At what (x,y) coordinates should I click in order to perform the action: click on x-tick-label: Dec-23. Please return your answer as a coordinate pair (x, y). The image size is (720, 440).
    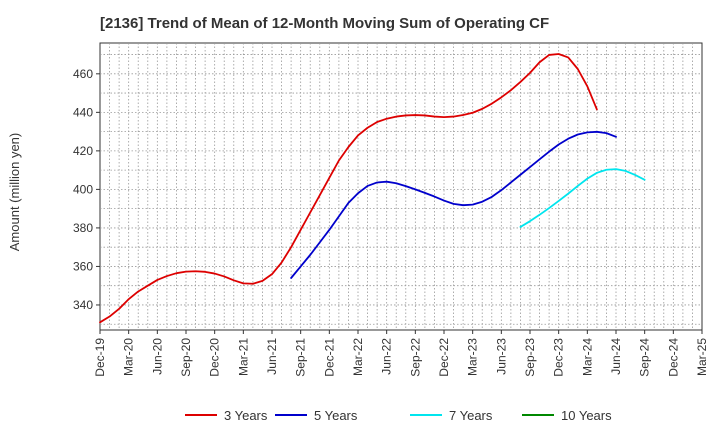
    Looking at the image, I should click on (559, 357).